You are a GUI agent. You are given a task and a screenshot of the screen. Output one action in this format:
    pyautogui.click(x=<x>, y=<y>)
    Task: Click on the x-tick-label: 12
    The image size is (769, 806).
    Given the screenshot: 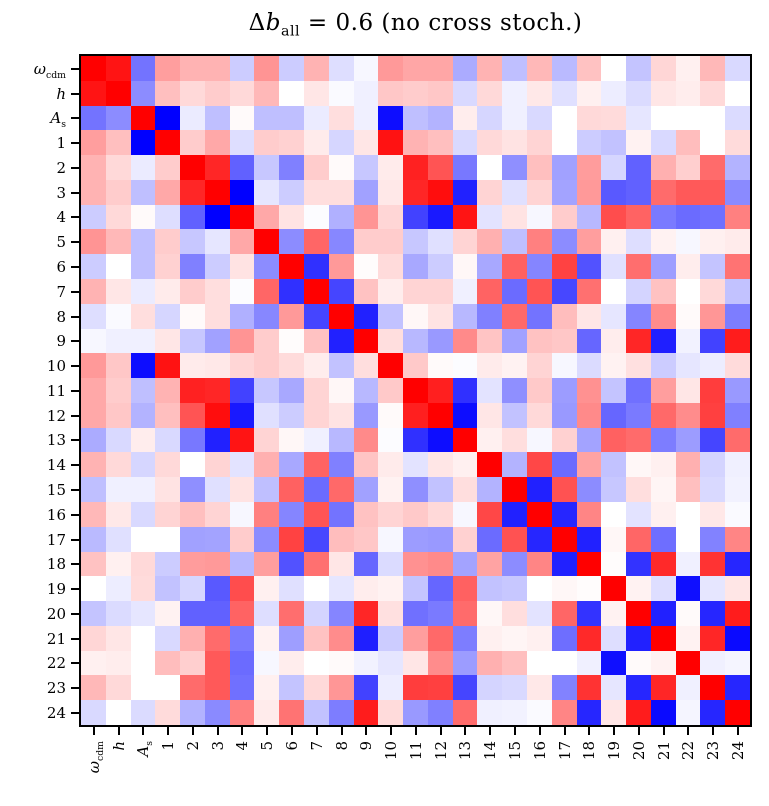 What is the action you would take?
    pyautogui.click(x=441, y=751)
    